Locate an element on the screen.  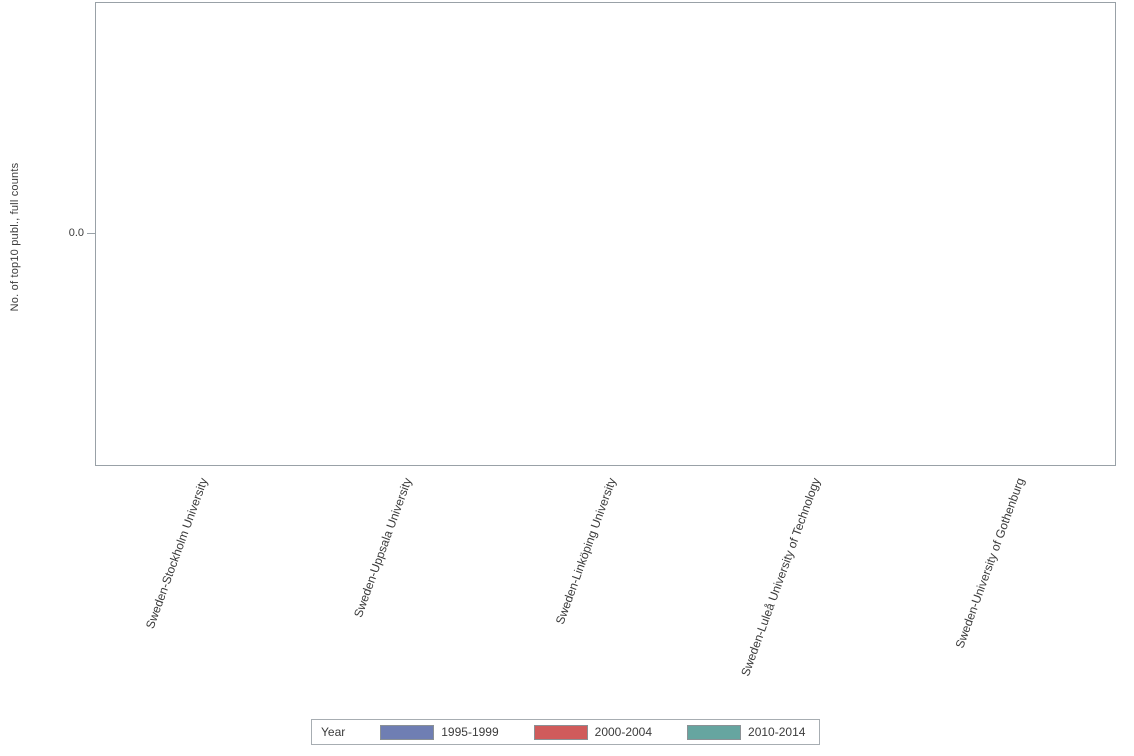
legend-item-label: 2000-2004 is located at coordinates (623, 732).